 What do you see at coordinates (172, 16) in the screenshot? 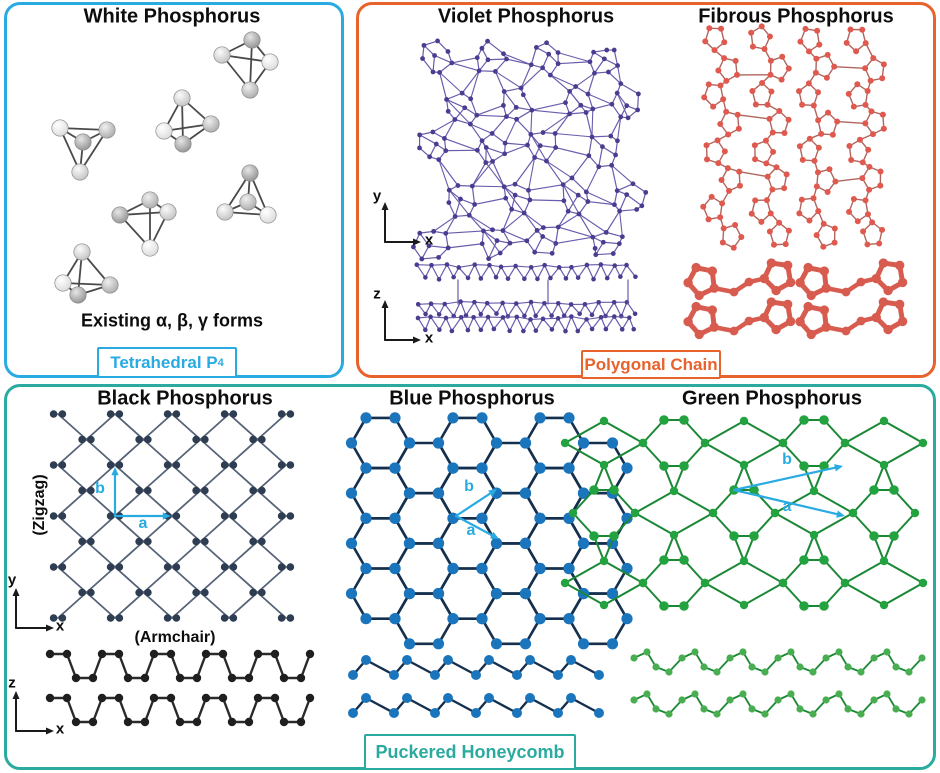
I see `white-phosphorus-title: White Phosphorus` at bounding box center [172, 16].